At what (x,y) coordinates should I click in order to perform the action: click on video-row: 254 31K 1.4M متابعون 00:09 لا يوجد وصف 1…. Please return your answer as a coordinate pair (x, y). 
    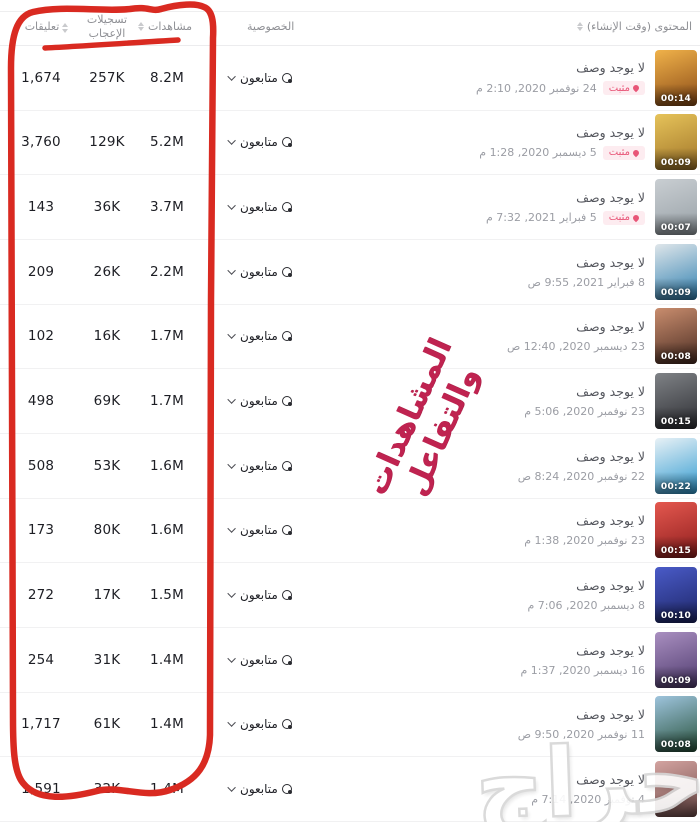
    Looking at the image, I should click on (350, 660).